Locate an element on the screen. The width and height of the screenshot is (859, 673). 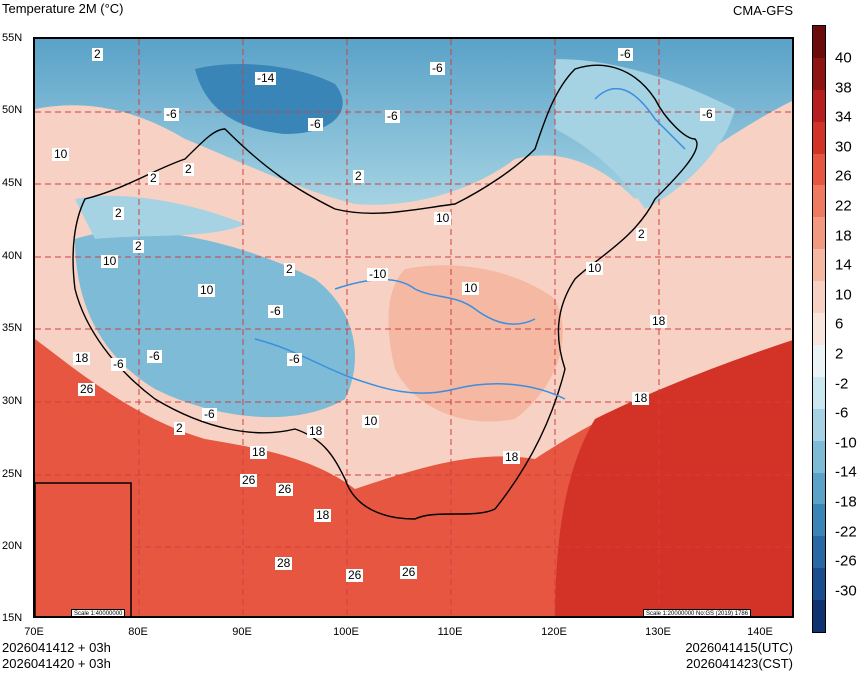
warm-region-sea is located at coordinates (673, 478).